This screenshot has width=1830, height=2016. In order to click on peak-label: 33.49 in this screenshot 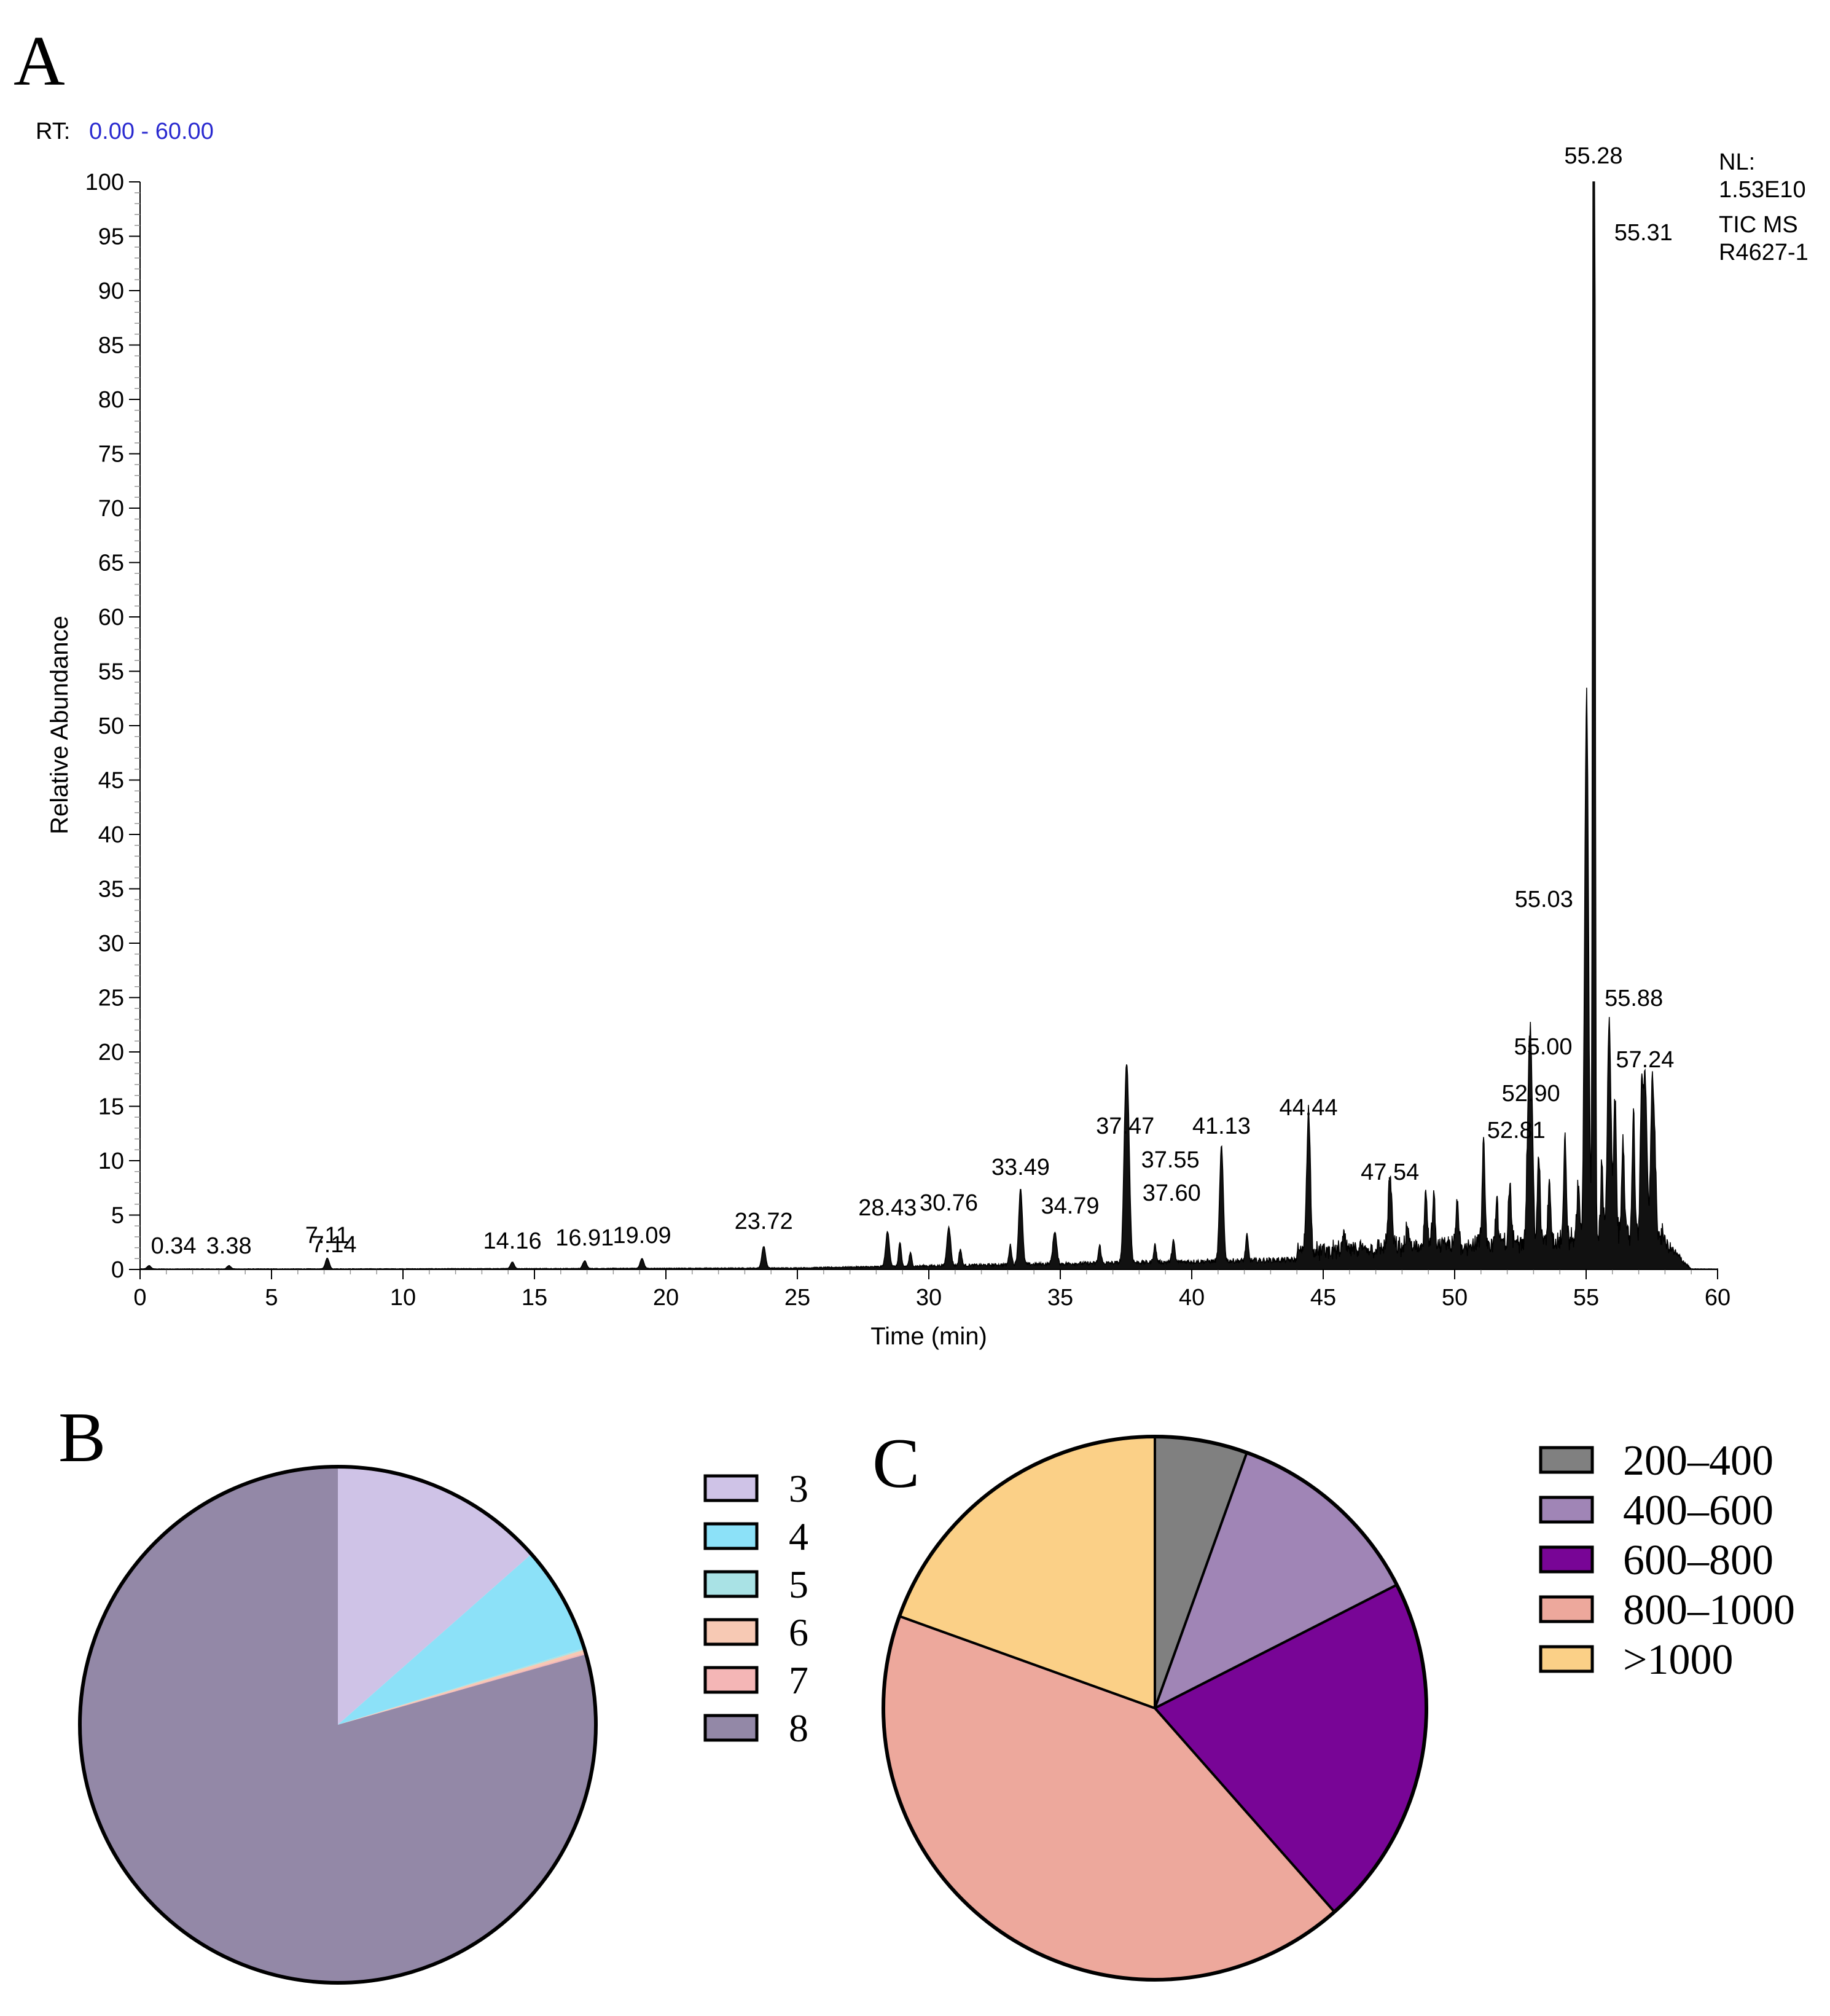, I will do `click(1020, 1167)`.